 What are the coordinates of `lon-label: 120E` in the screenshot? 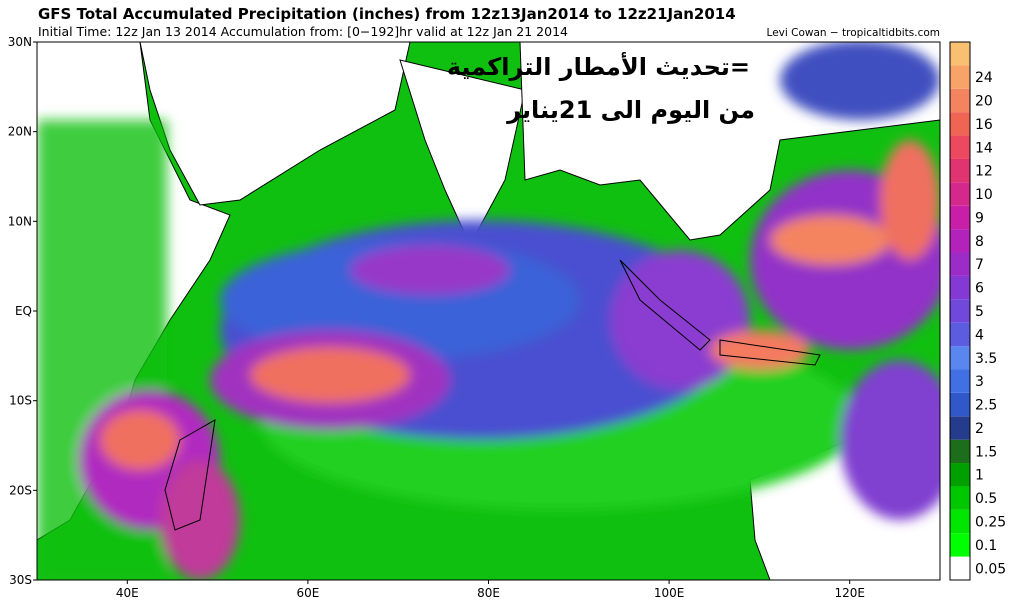 It's located at (849, 593).